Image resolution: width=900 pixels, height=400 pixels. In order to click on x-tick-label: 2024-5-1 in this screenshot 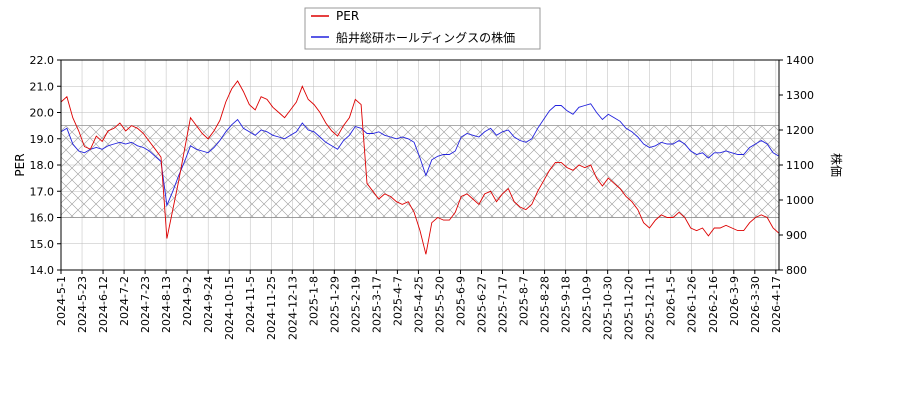, I will do `click(61, 301)`.